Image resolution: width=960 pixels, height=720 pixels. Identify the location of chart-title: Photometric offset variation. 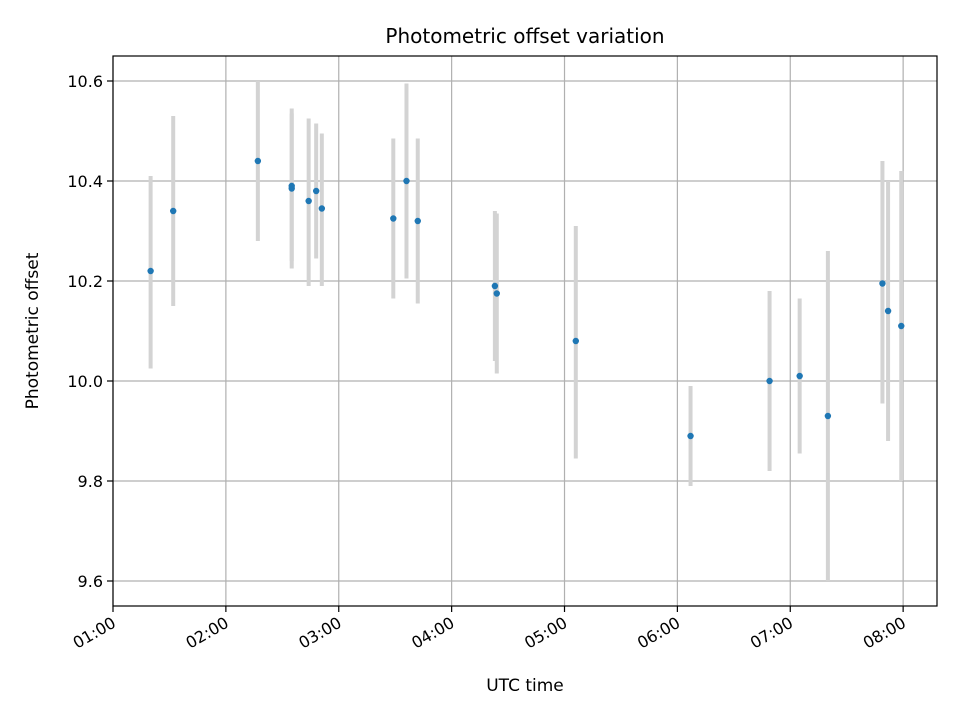
(524, 36).